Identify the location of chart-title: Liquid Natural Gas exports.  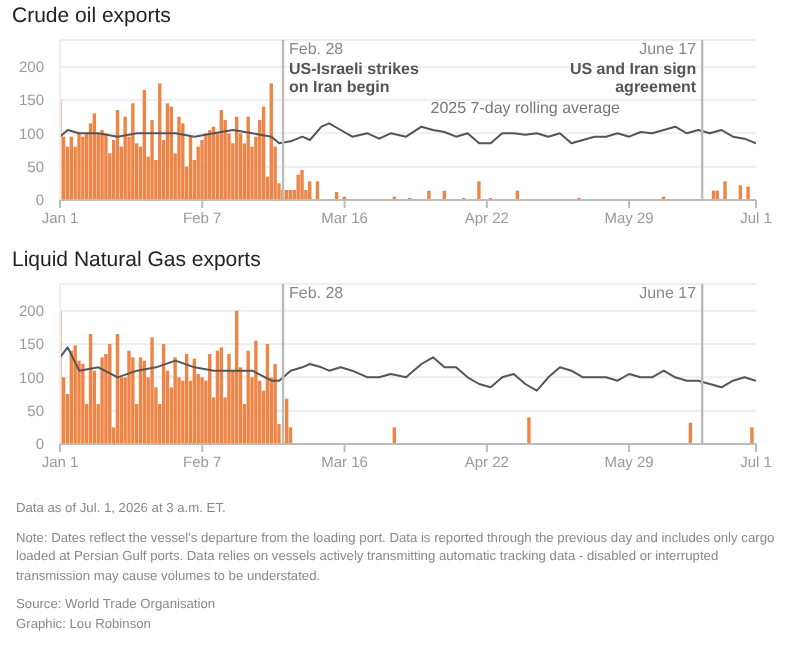
(136, 261).